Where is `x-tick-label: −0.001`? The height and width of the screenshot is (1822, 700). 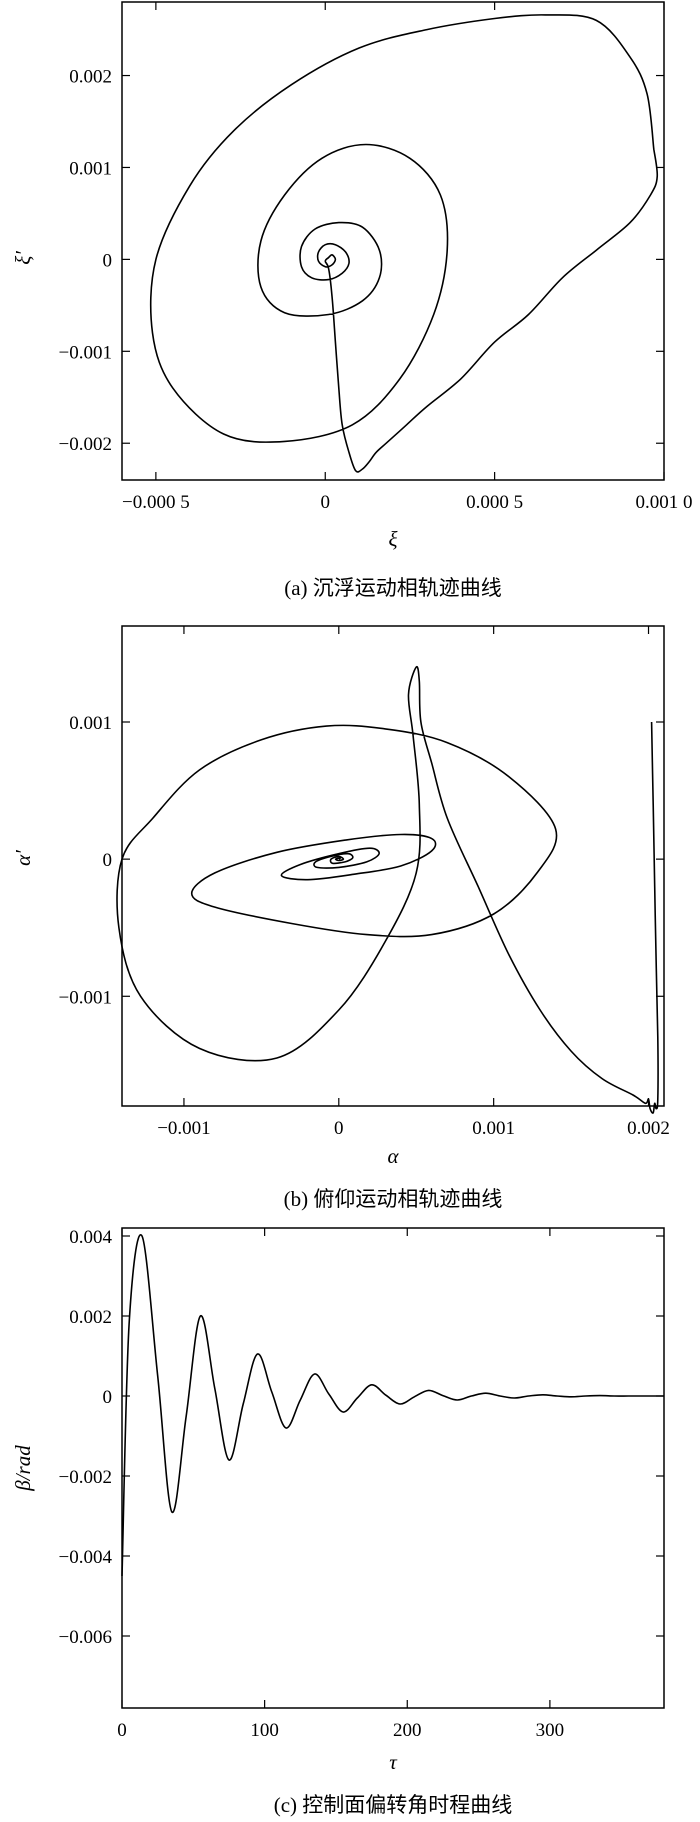 x-tick-label: −0.001 is located at coordinates (183, 1128).